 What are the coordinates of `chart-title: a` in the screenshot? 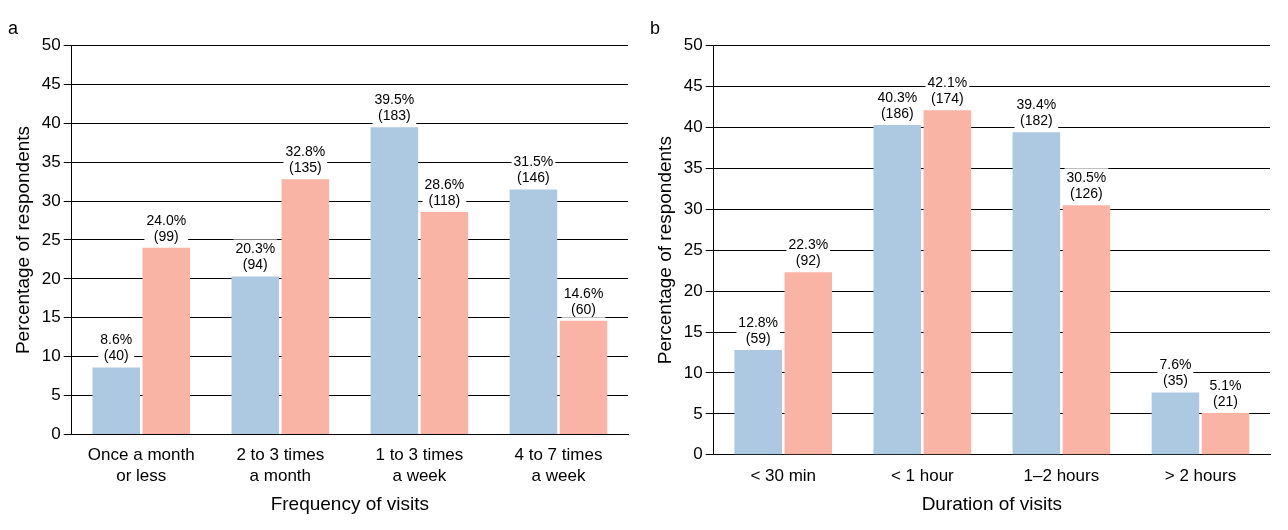 It's located at (13, 27).